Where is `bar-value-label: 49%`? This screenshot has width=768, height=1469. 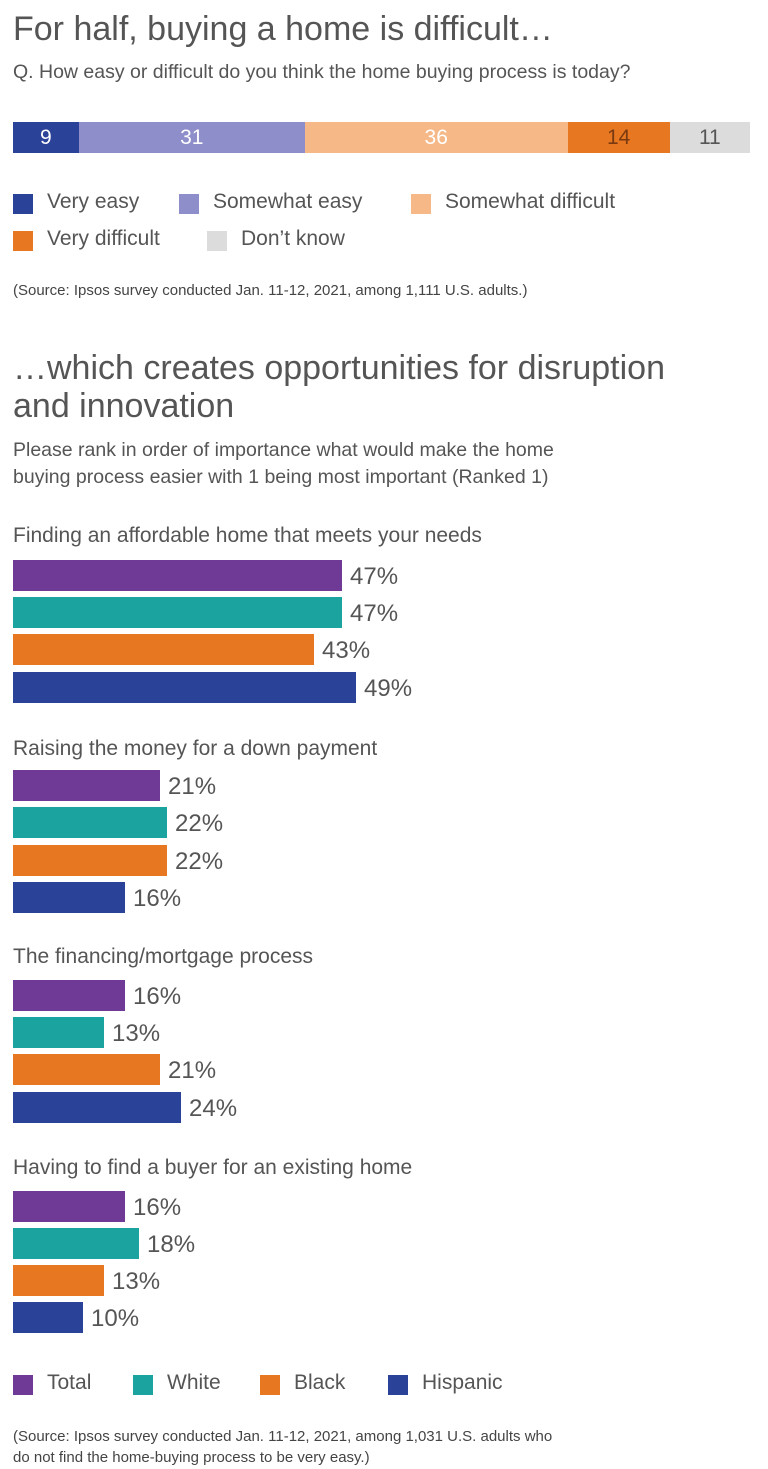
bar-value-label: 49% is located at coordinates (388, 688).